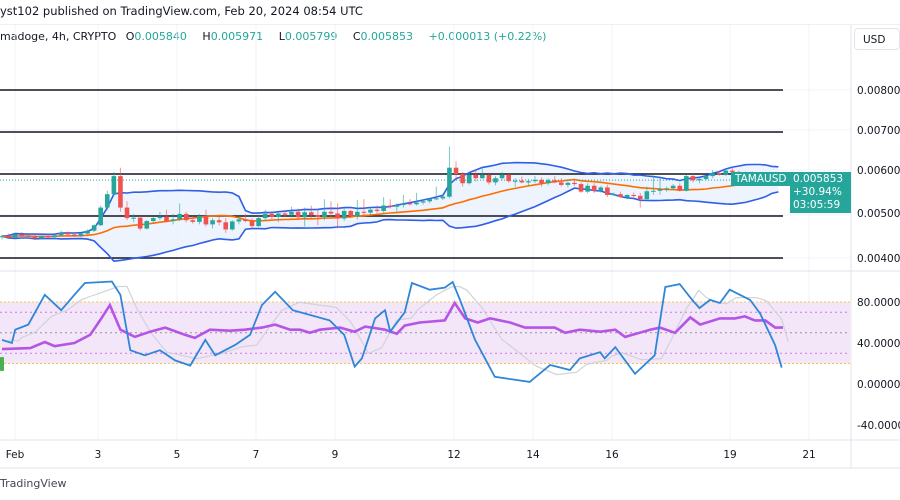 The height and width of the screenshot is (500, 900). I want to click on indicator-value-badge, so click(2, 364).